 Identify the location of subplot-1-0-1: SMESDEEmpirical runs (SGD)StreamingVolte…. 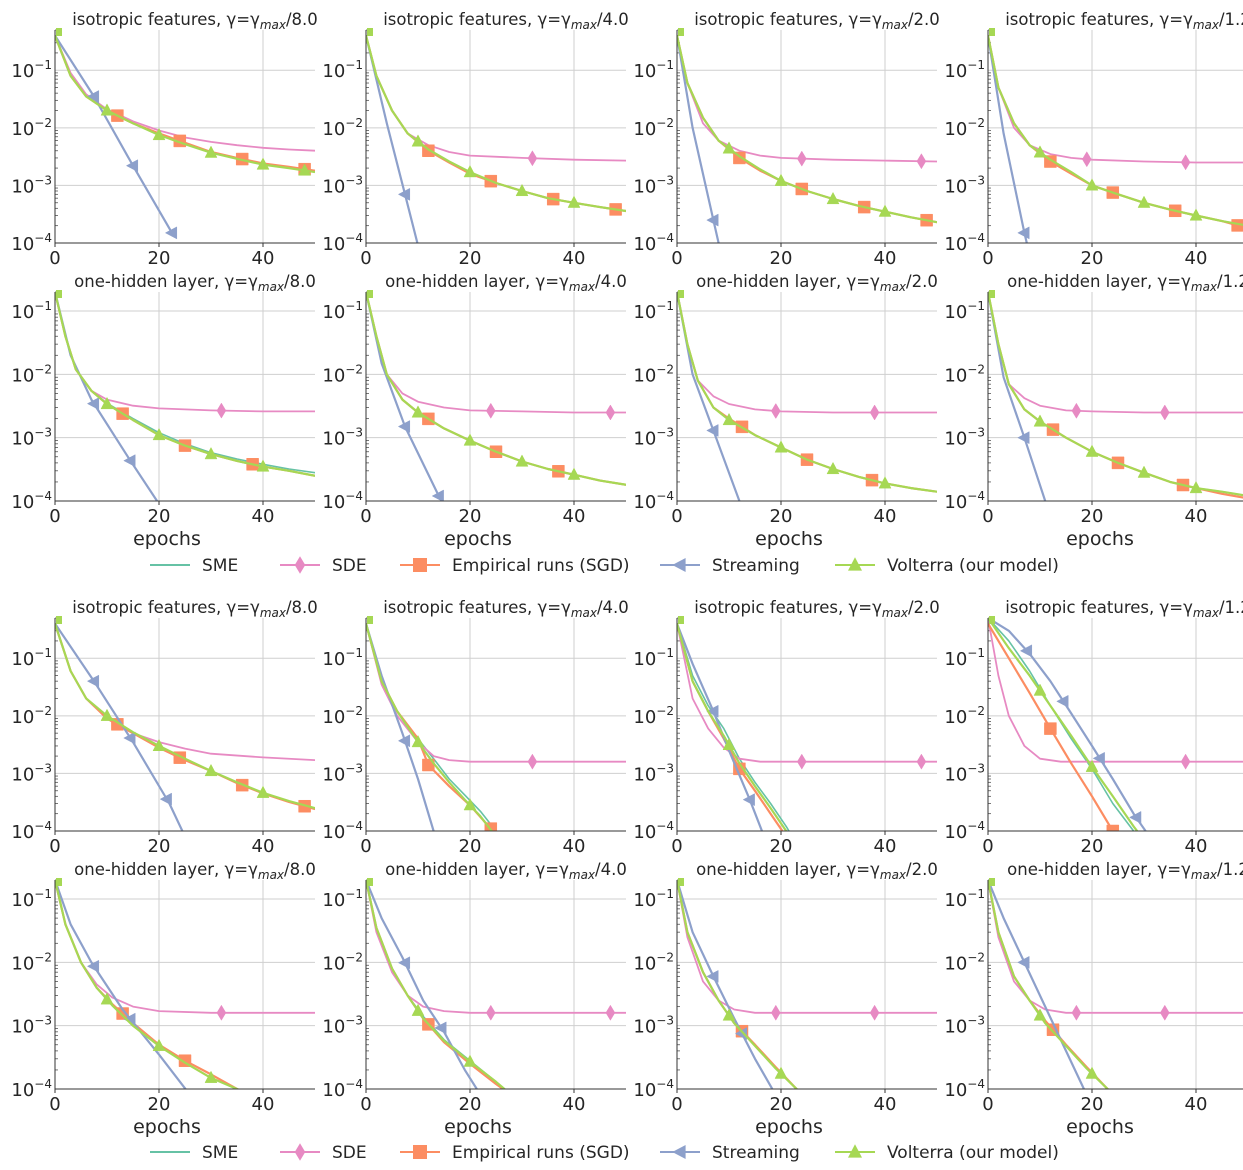
(475, 727).